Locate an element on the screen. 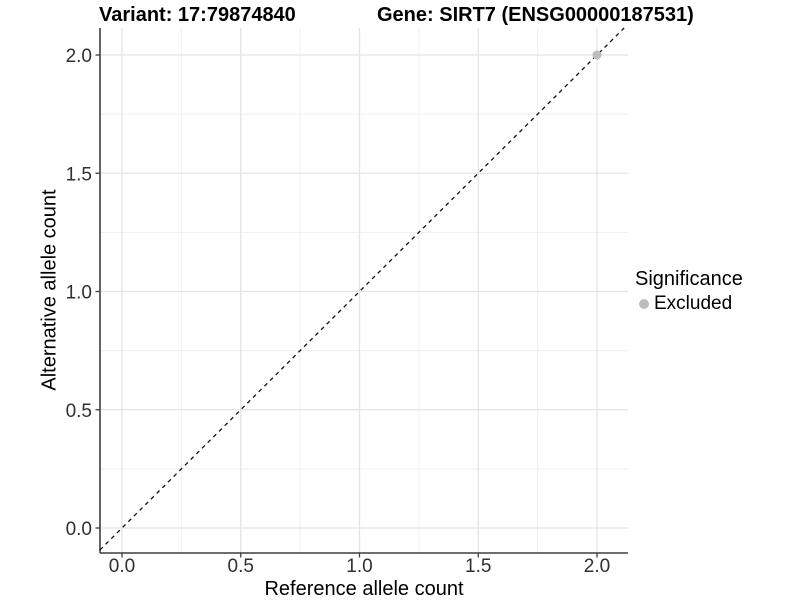 The width and height of the screenshot is (800, 600). plot-title-variant: Variant: 17:79874840 is located at coordinates (197, 15).